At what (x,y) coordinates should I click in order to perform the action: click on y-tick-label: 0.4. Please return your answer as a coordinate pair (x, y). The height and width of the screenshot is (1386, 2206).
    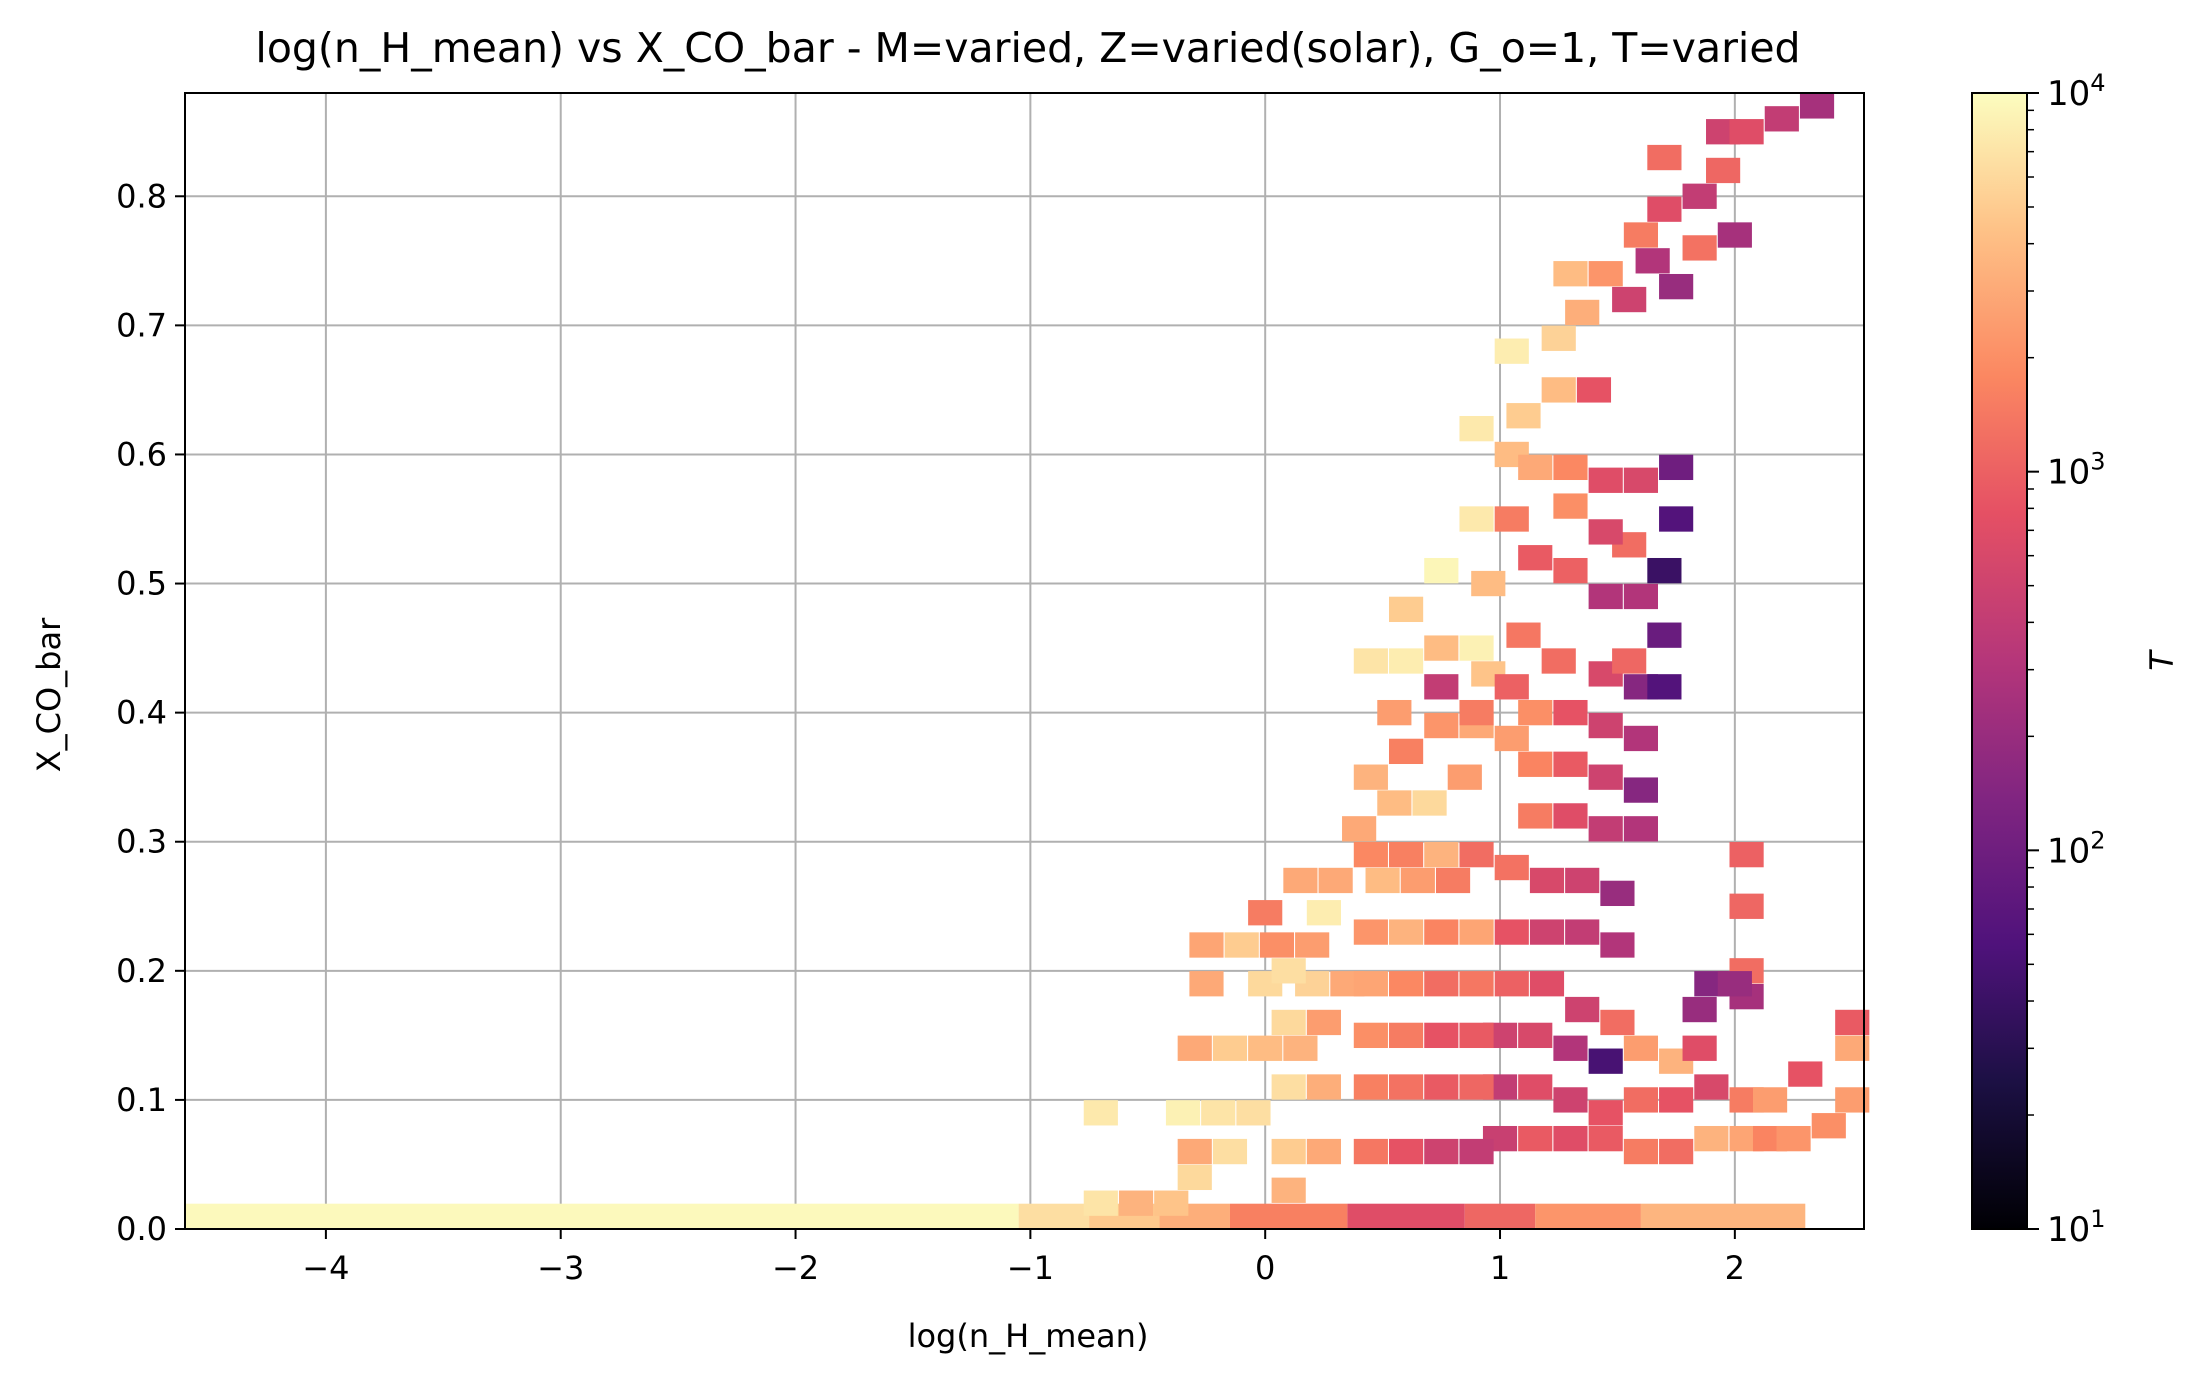
    Looking at the image, I should click on (141, 713).